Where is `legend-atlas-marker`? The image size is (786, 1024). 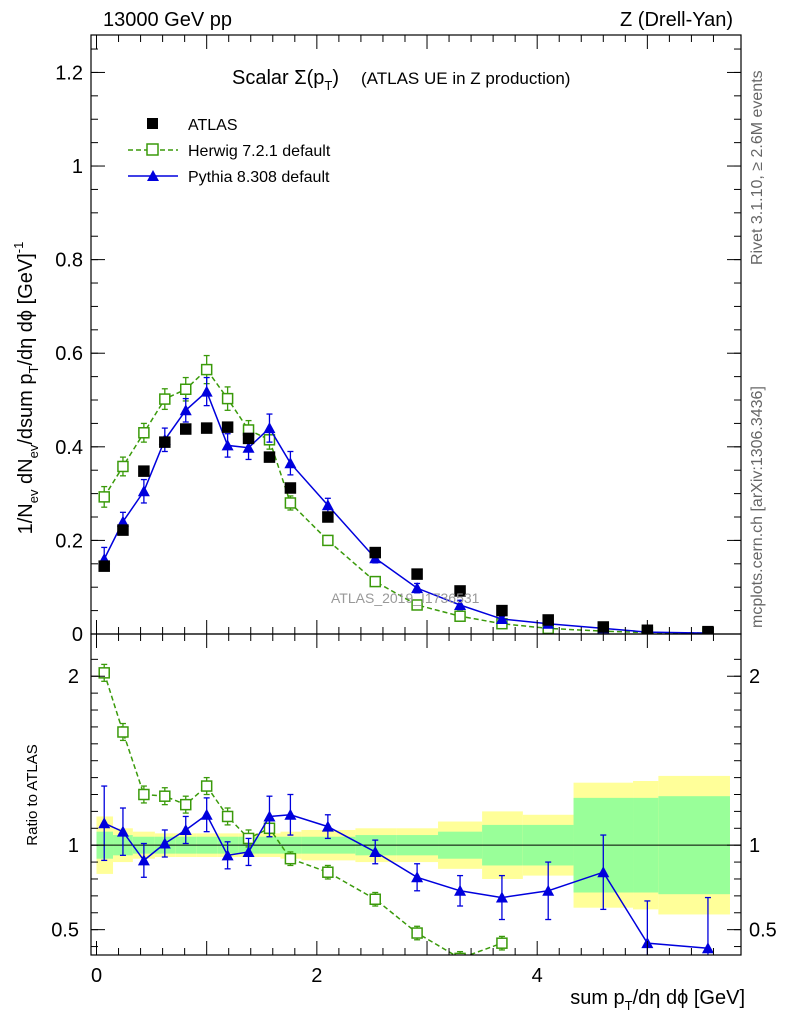
legend-atlas-marker is located at coordinates (152, 123).